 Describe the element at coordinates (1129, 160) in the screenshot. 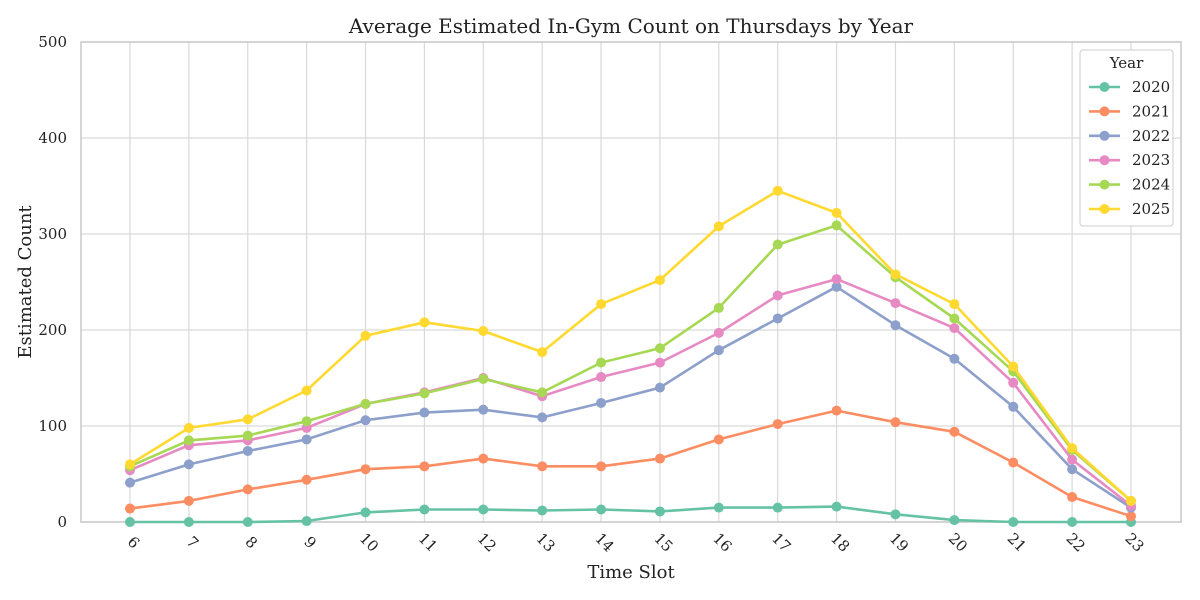

I see `legend-item: 2023` at that location.